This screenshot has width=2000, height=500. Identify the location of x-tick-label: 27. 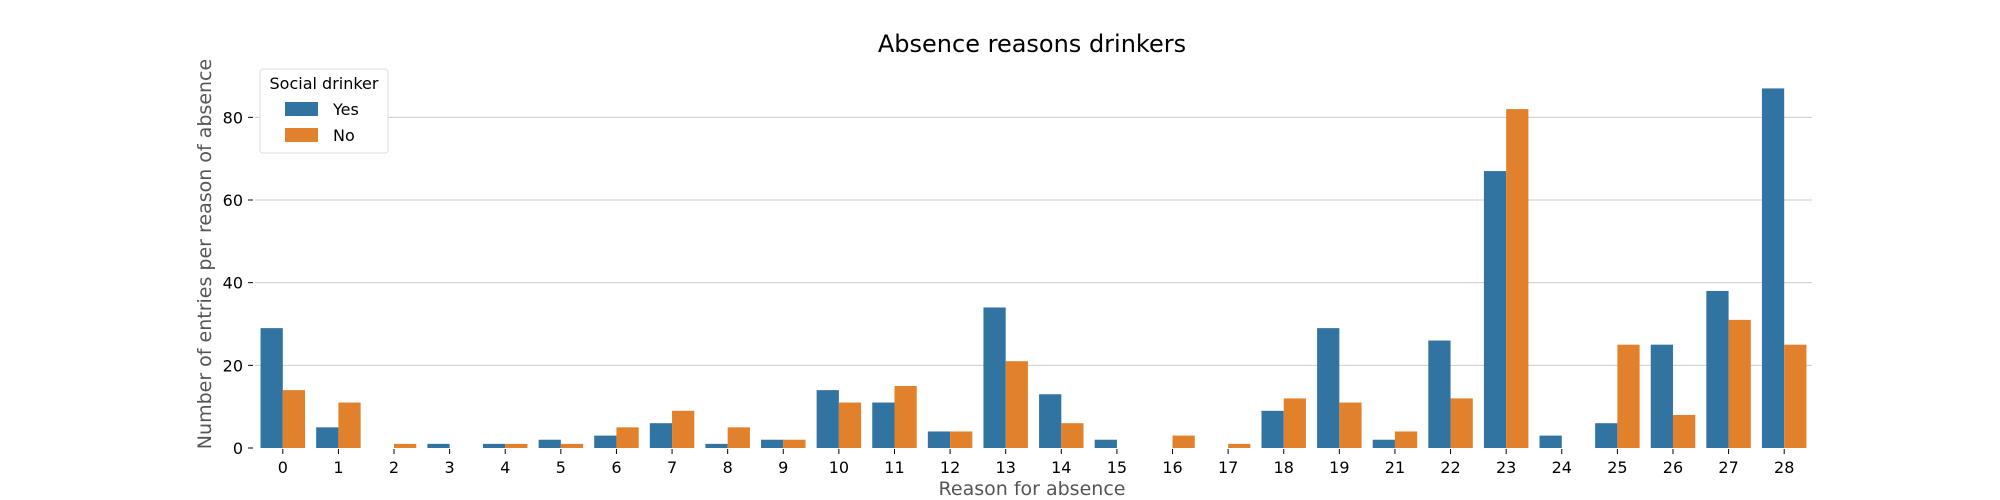
(1728, 467).